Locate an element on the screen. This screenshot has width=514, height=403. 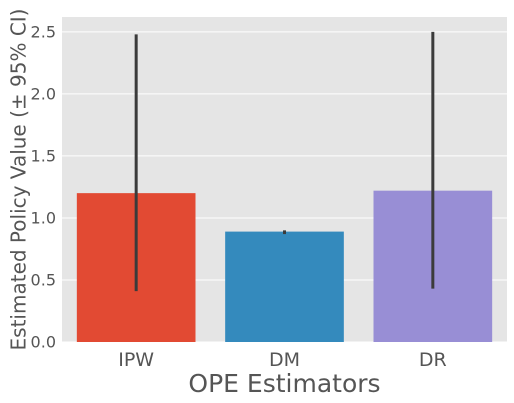
x-tick-label: DR is located at coordinates (433, 360).